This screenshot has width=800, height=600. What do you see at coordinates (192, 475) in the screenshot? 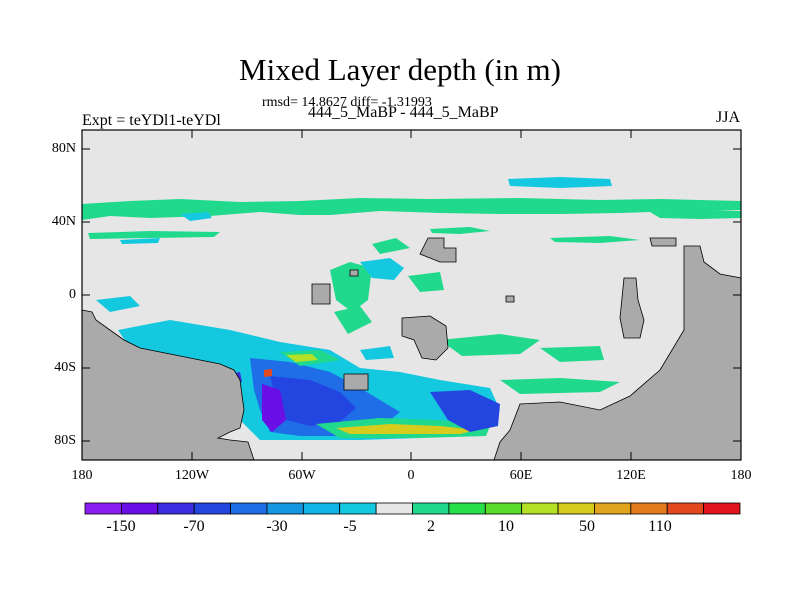
I see `x-label-120w: 120W` at bounding box center [192, 475].